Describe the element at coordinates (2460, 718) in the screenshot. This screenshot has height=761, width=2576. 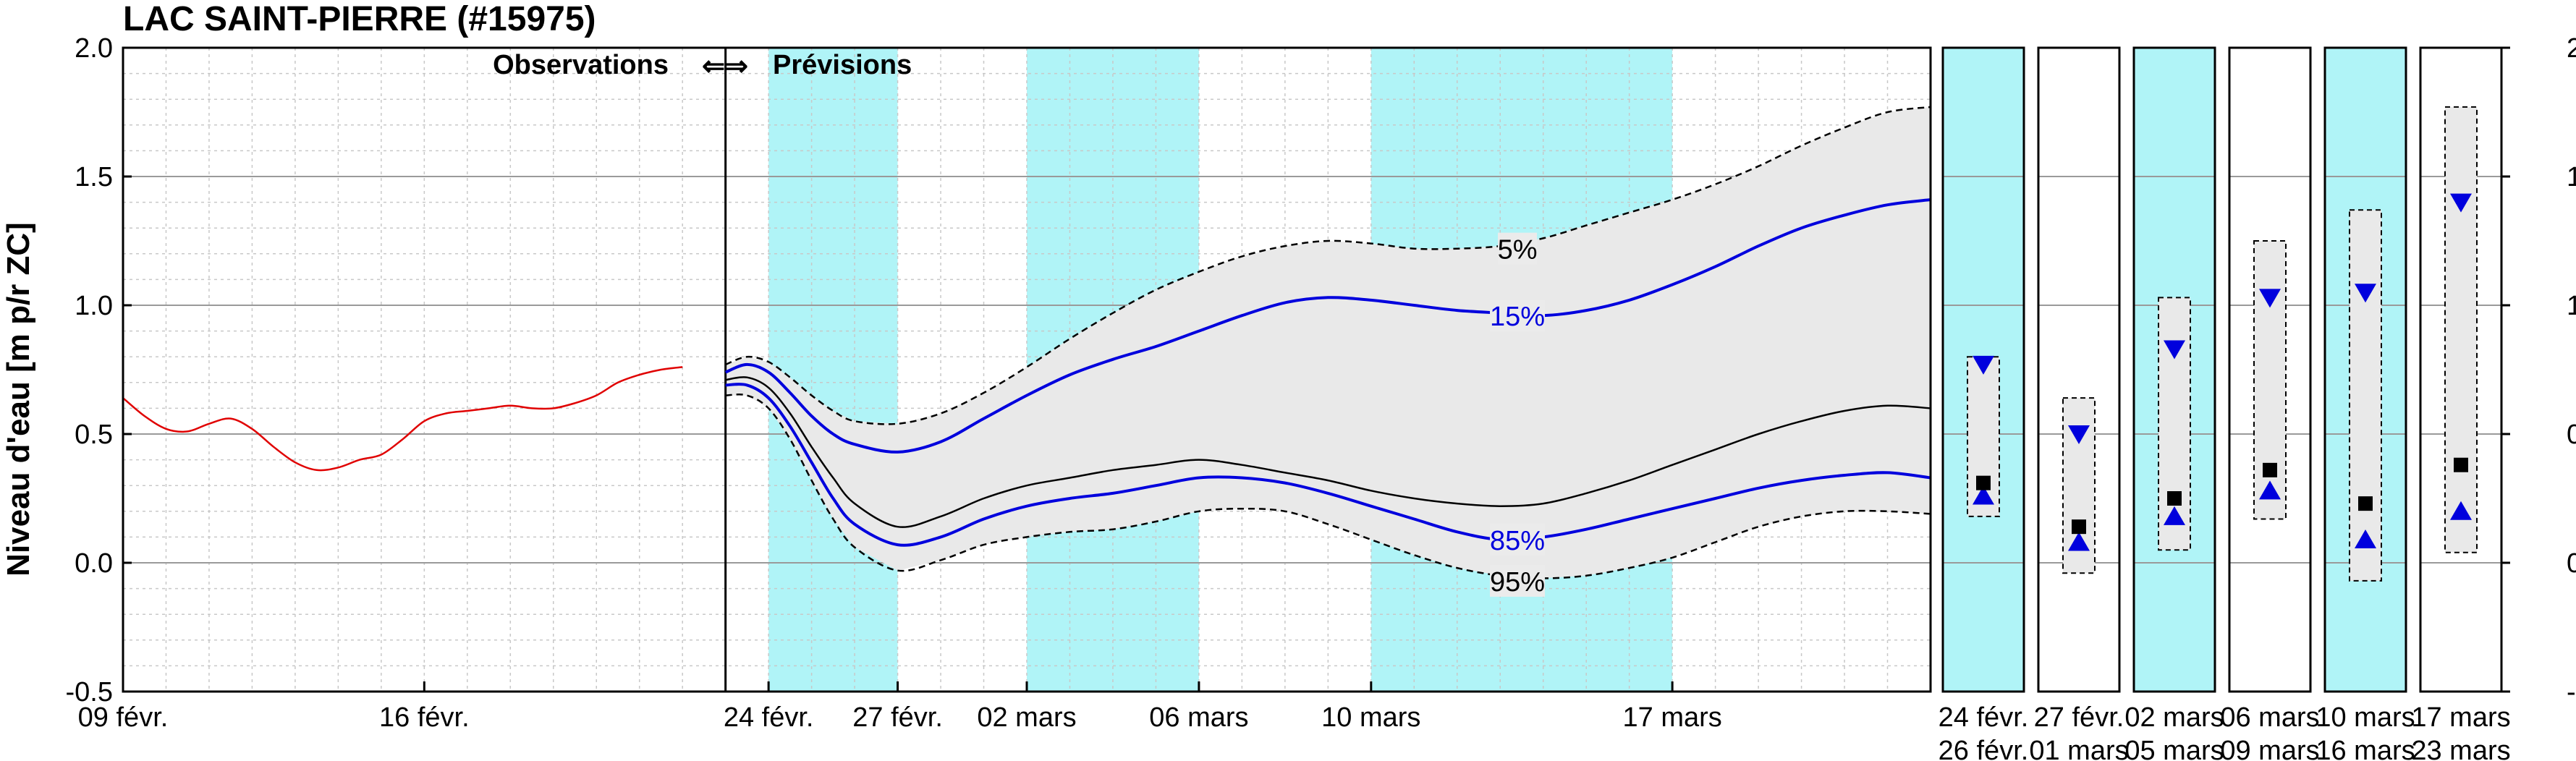
I see `period-top-label: 17 mars` at that location.